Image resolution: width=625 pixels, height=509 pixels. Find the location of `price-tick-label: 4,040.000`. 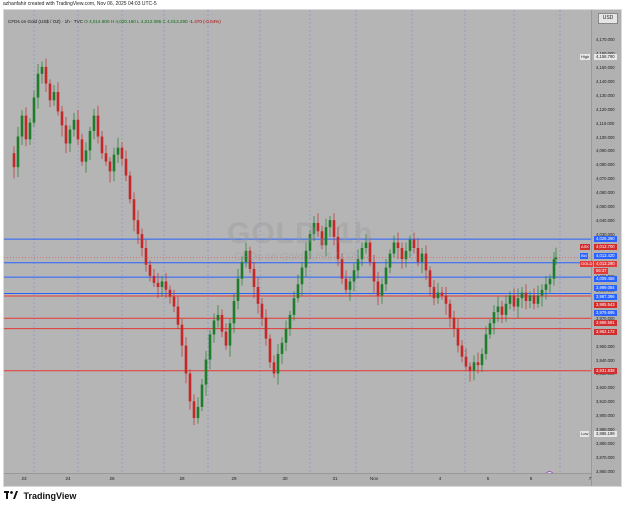

price-tick-label: 4,040.000 is located at coordinates (605, 221).